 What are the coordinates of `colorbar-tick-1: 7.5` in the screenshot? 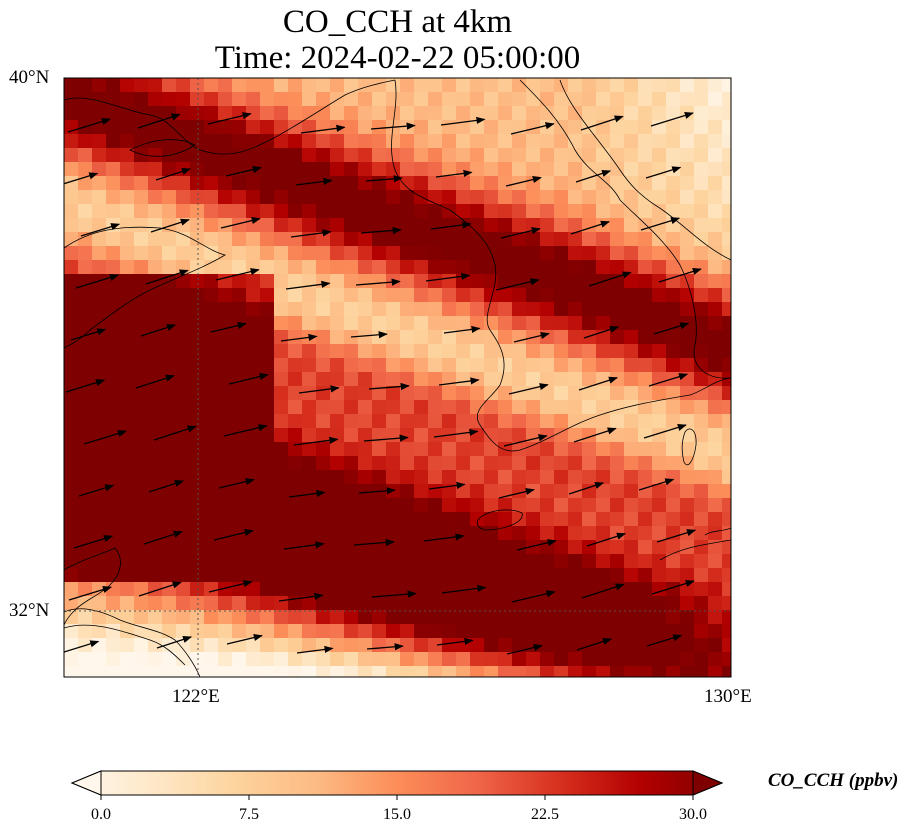 It's located at (249, 814).